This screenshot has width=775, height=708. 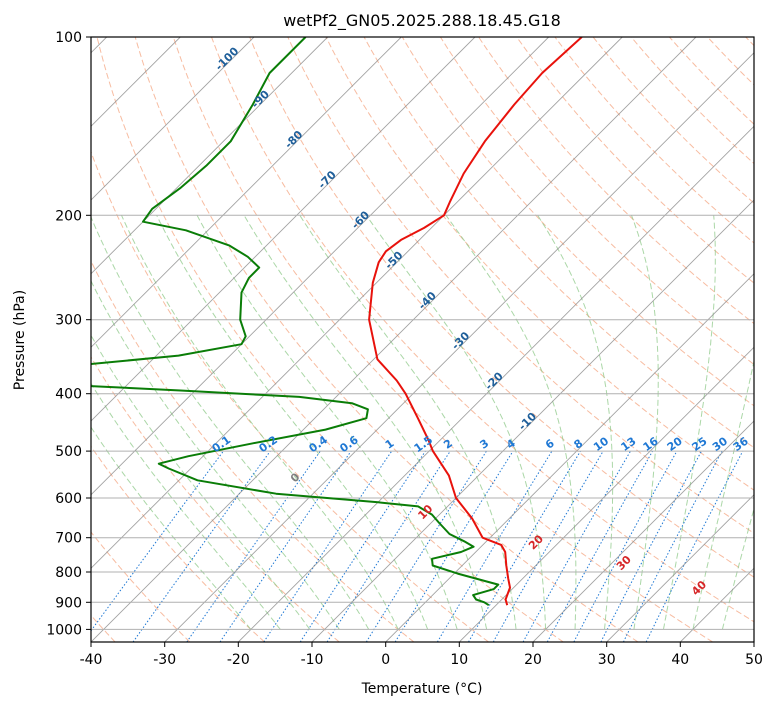 What do you see at coordinates (91, 660) in the screenshot?
I see `x-tick-label: -40` at bounding box center [91, 660].